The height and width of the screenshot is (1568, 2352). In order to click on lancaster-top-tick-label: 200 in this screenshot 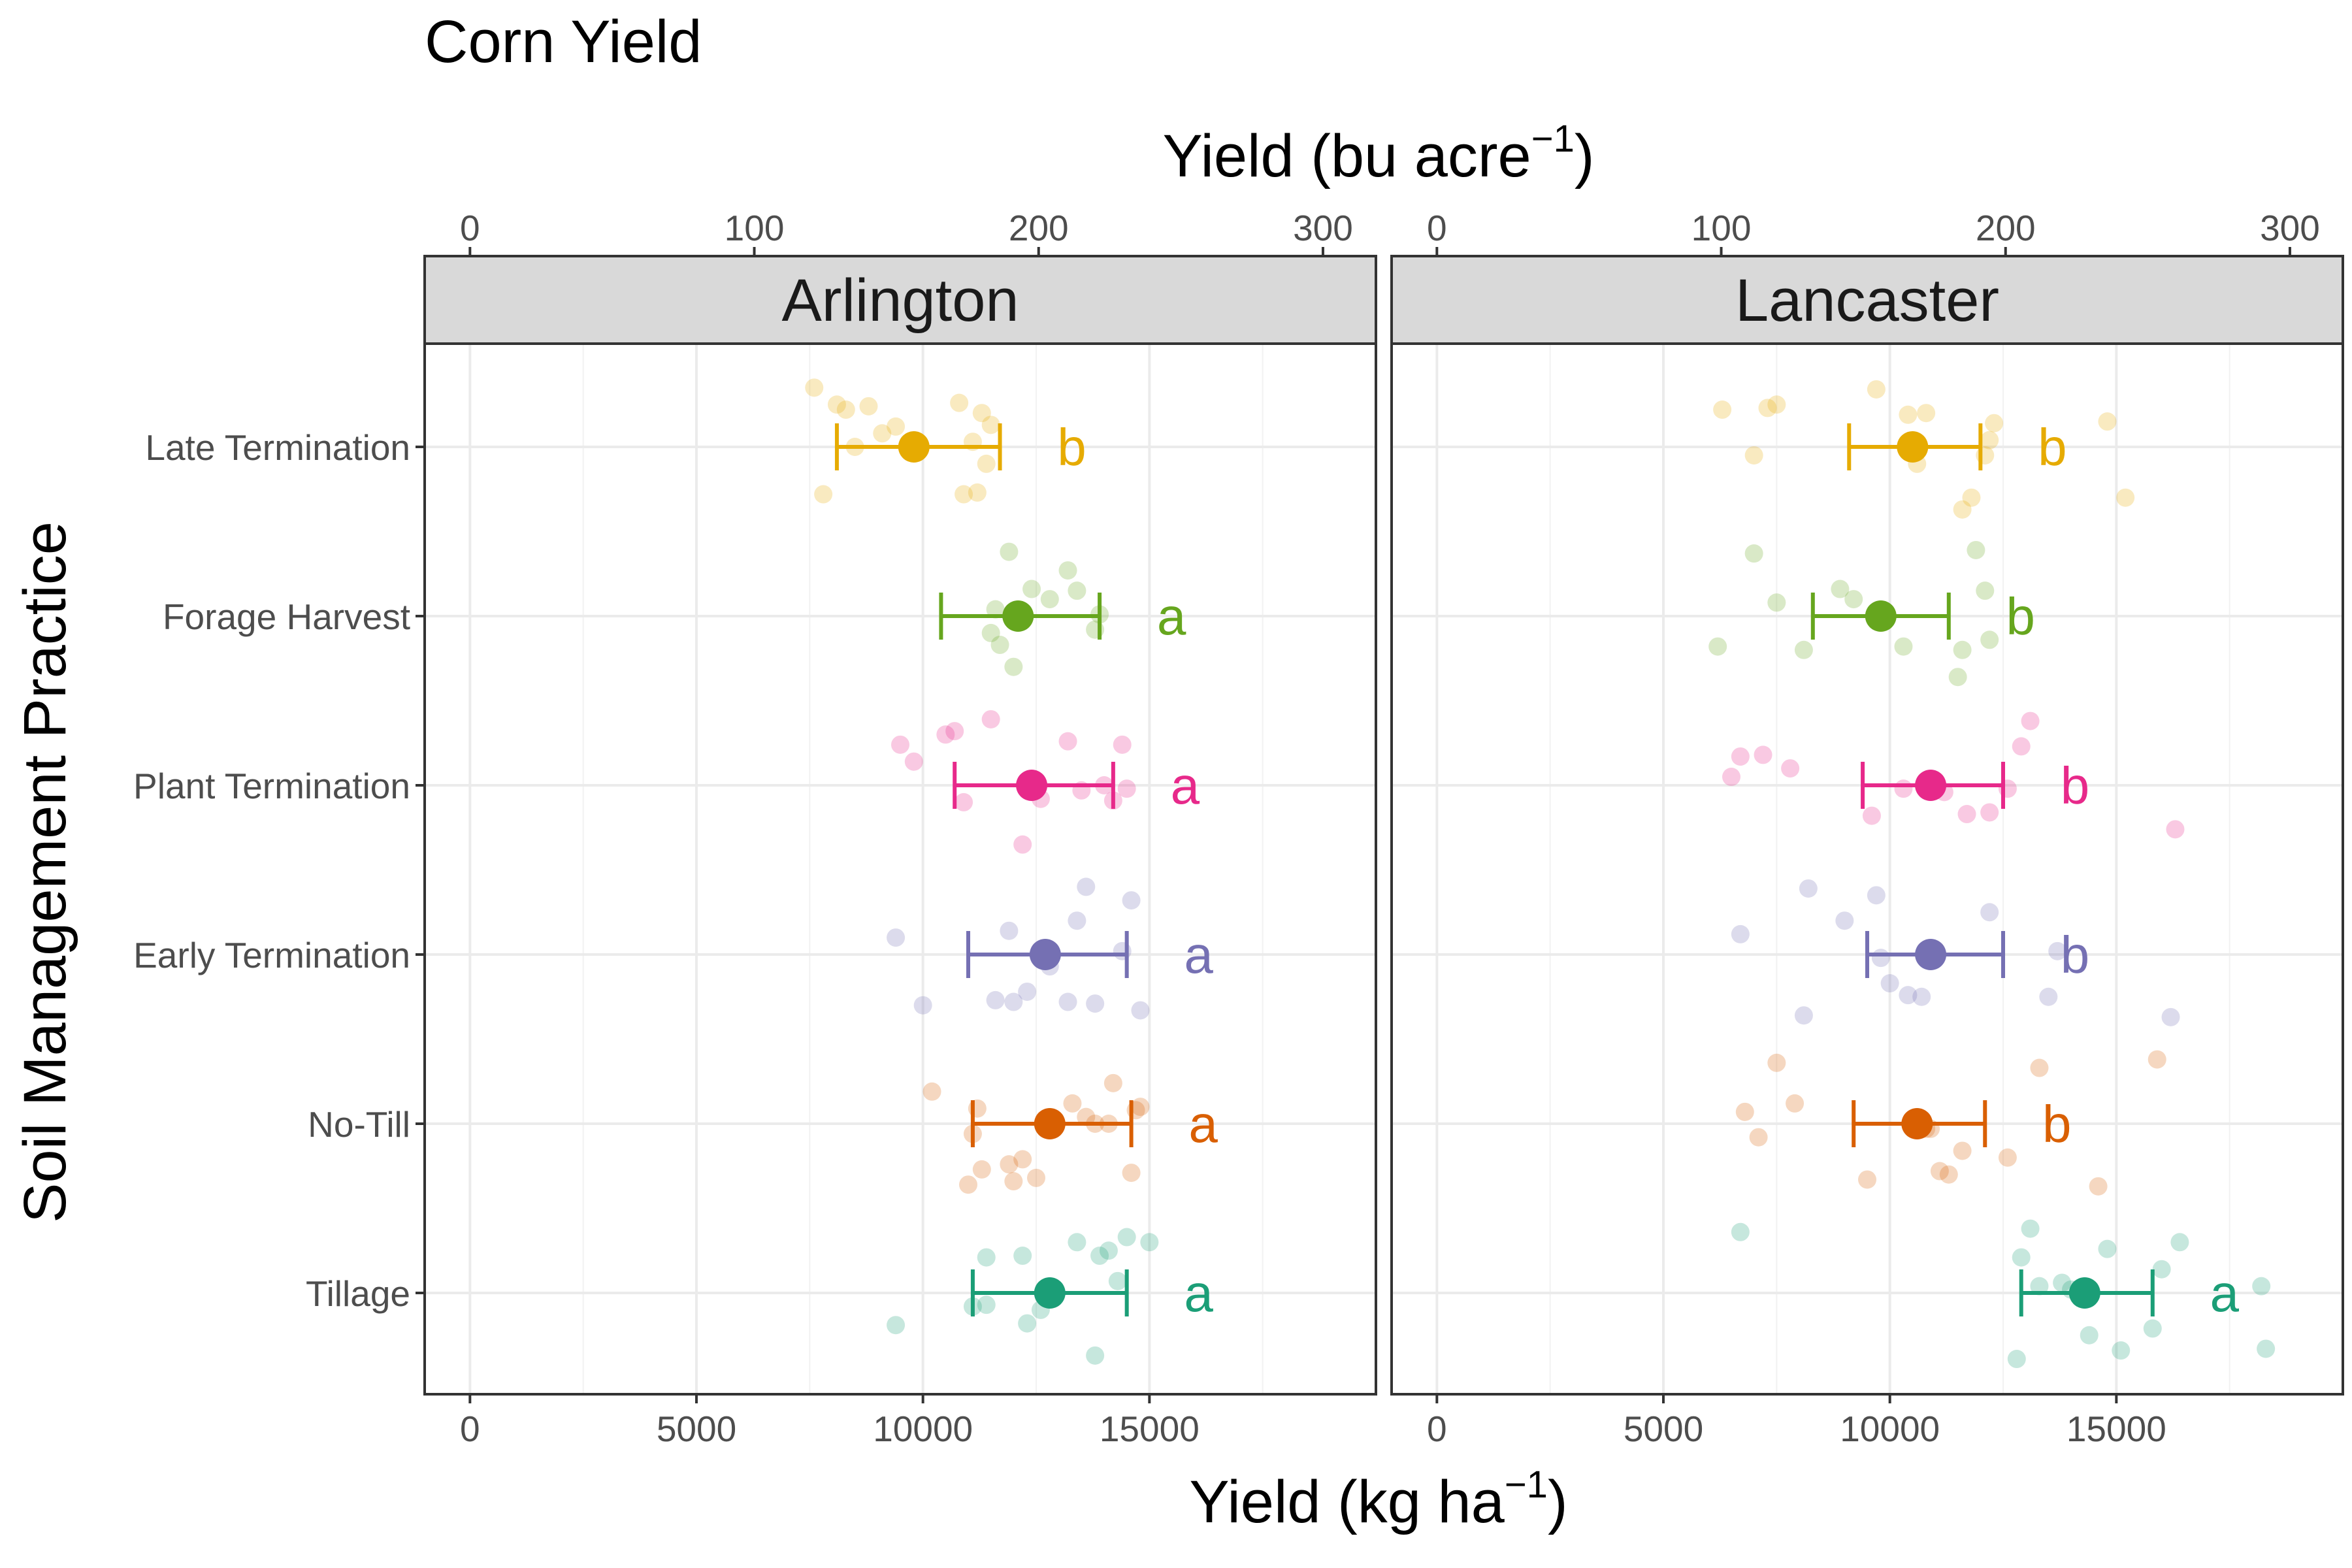, I will do `click(2006, 228)`.